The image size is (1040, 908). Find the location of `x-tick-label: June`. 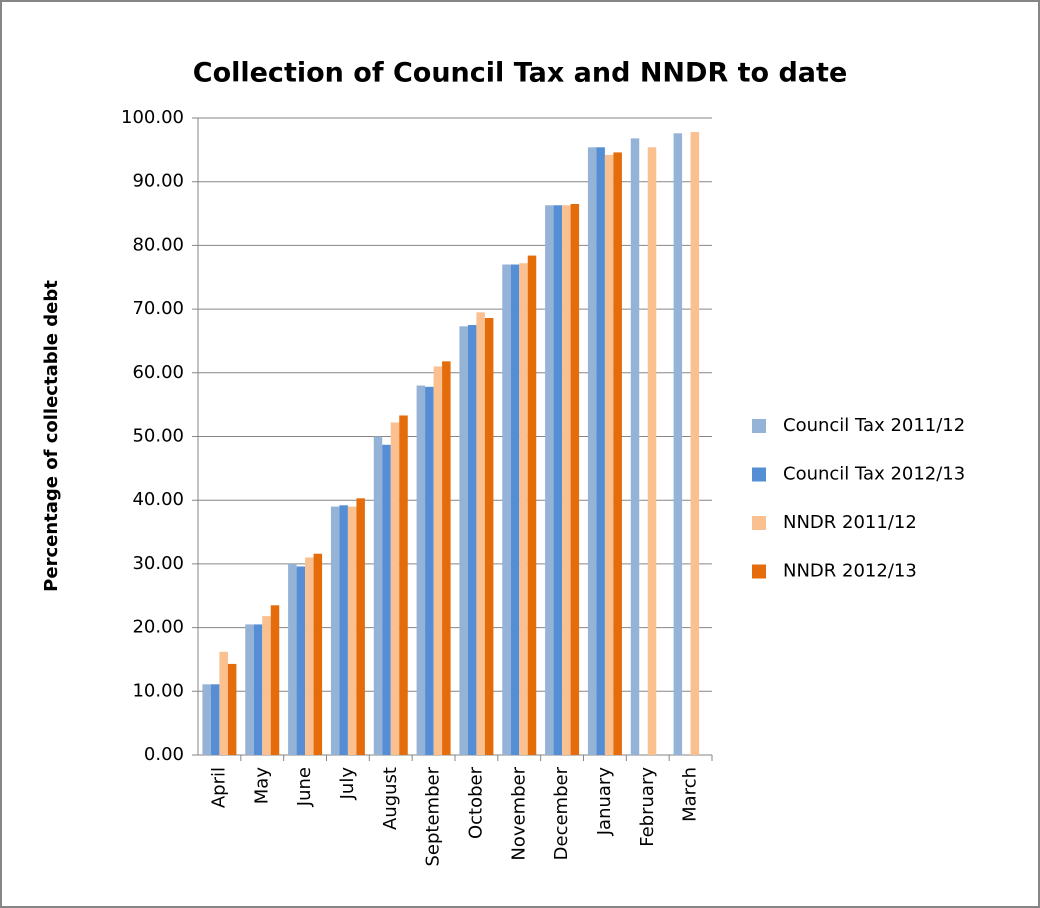

x-tick-label: June is located at coordinates (304, 787).